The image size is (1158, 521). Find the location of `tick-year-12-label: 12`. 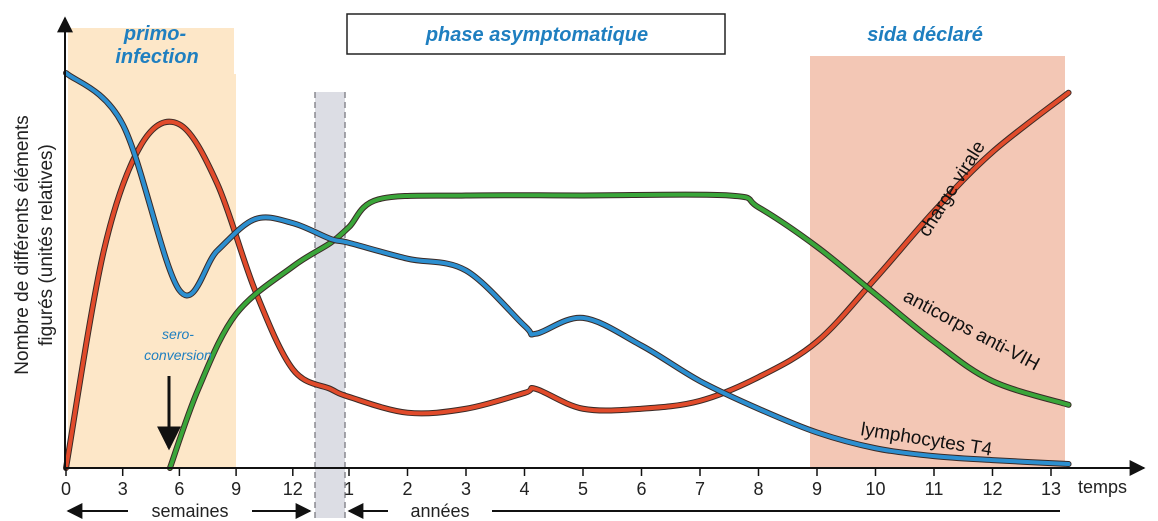

tick-year-12-label: 12 is located at coordinates (992, 489).